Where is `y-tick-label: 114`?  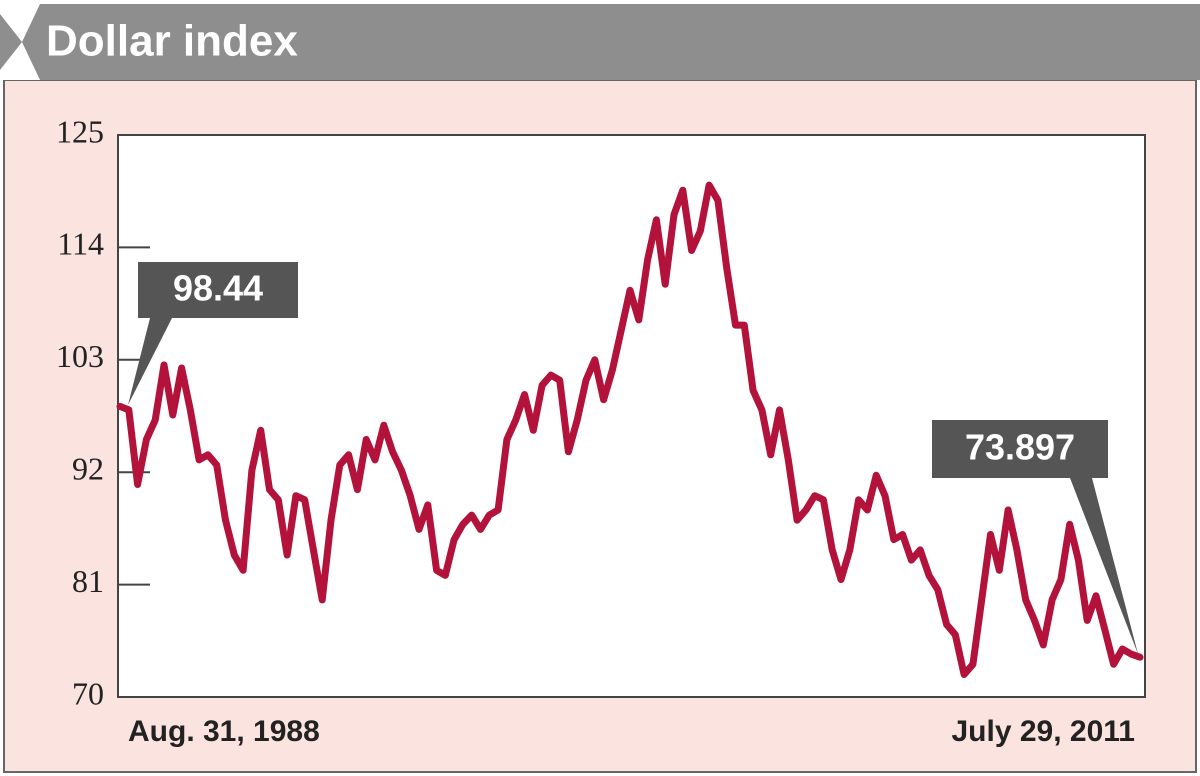
y-tick-label: 114 is located at coordinates (80, 244).